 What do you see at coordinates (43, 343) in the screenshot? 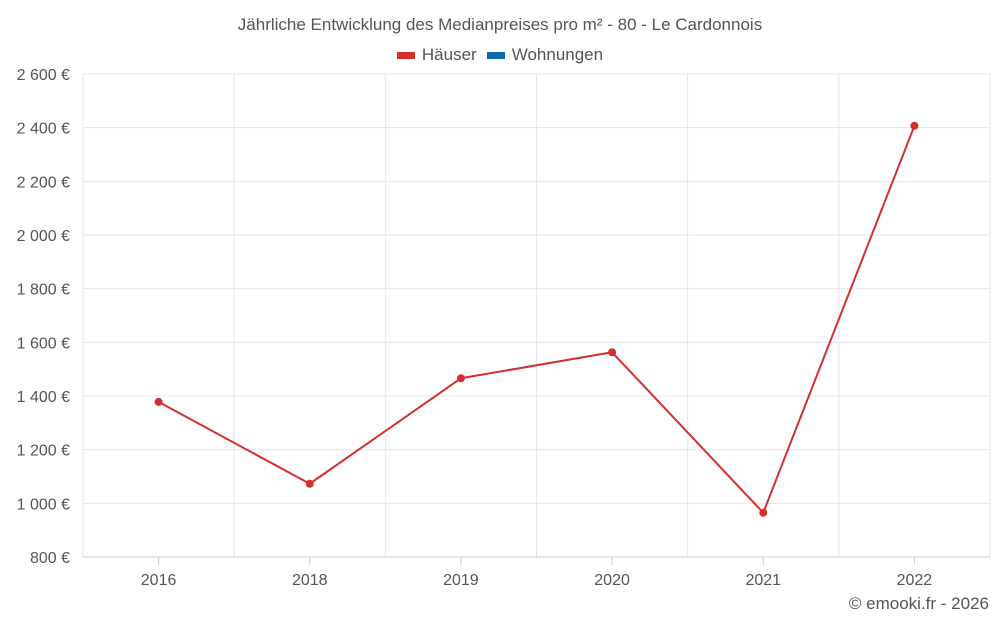
I see `y-tick-label: 1 600 €` at bounding box center [43, 343].